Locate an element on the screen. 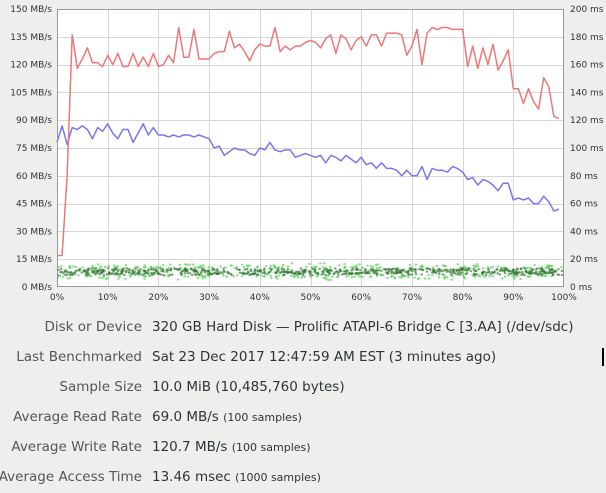 This screenshot has height=493, width=606. y-left-tick-label: 30 MB/s is located at coordinates (34, 232).